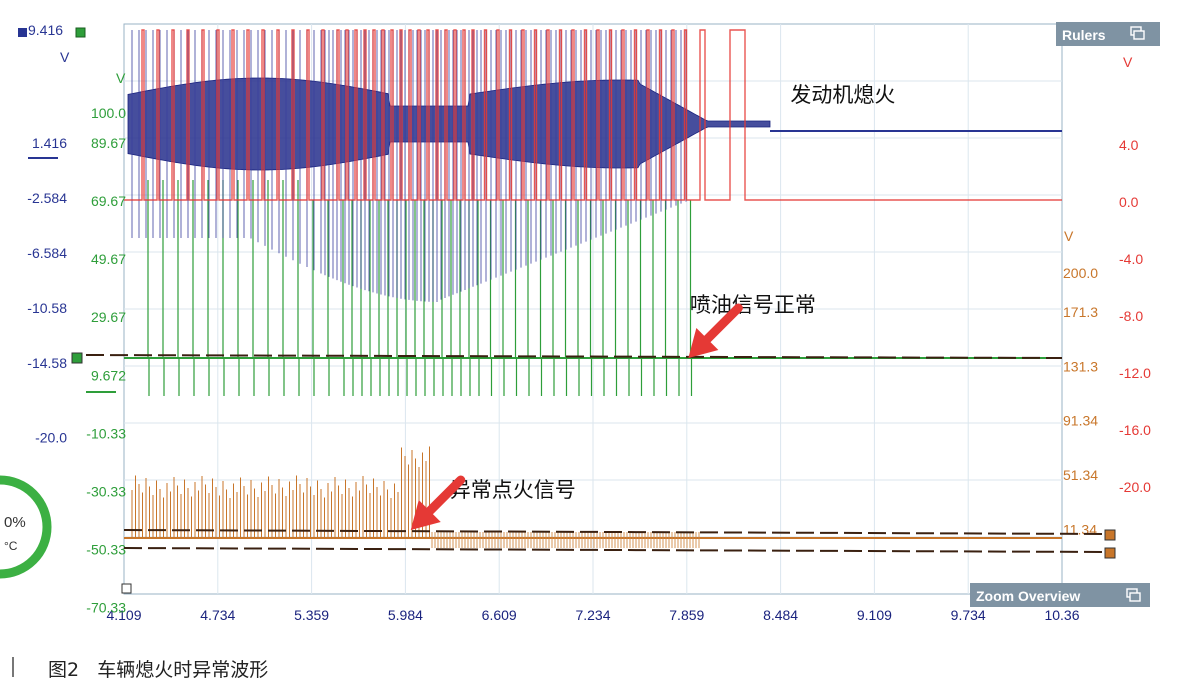 The width and height of the screenshot is (1179, 691). I want to click on ruler-handle-upper, so click(1110, 535).